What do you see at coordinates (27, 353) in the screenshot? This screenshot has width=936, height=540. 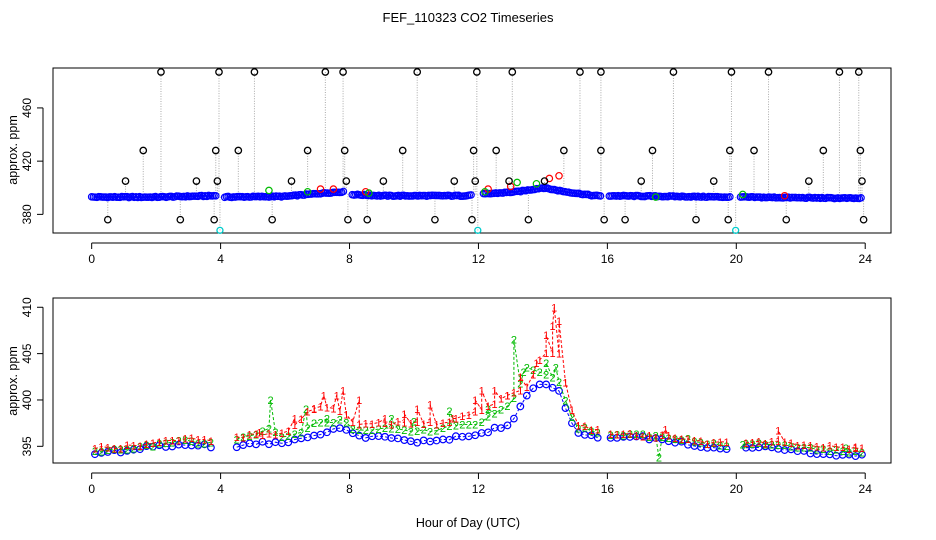 I see `y-tick-label: 405` at bounding box center [27, 353].